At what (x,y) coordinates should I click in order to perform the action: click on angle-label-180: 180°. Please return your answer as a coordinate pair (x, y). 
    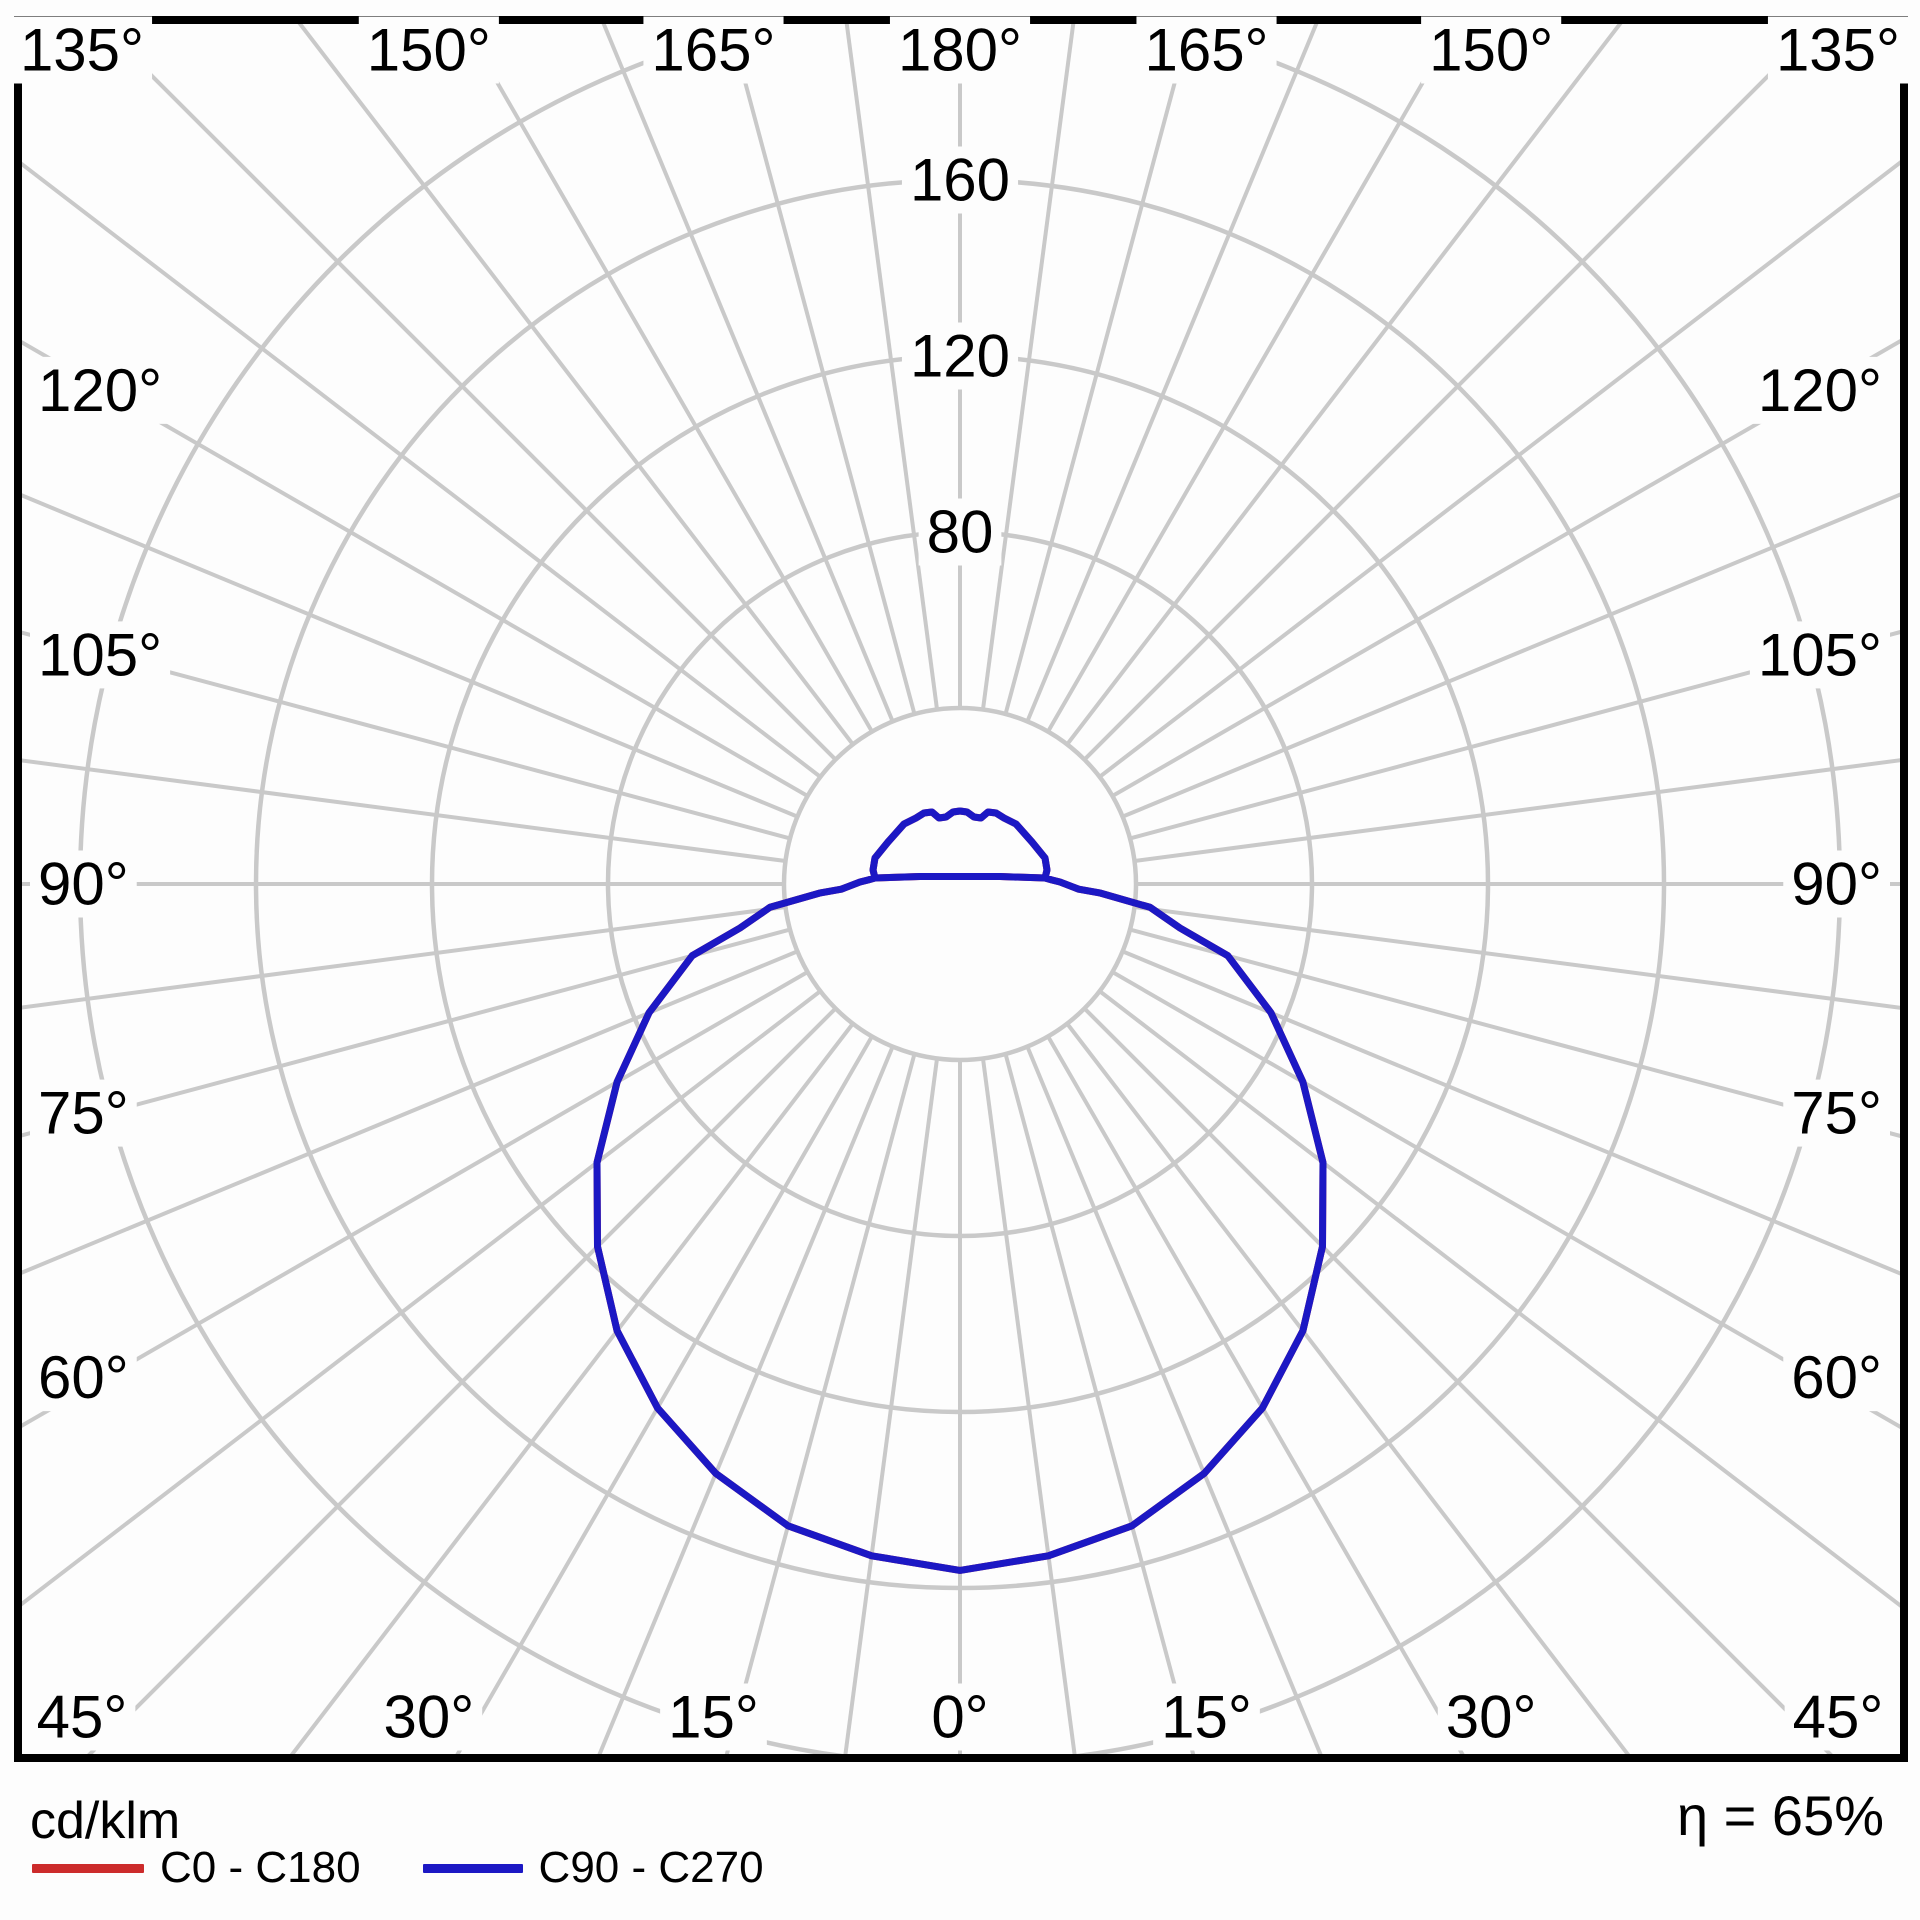
    Looking at the image, I should click on (960, 50).